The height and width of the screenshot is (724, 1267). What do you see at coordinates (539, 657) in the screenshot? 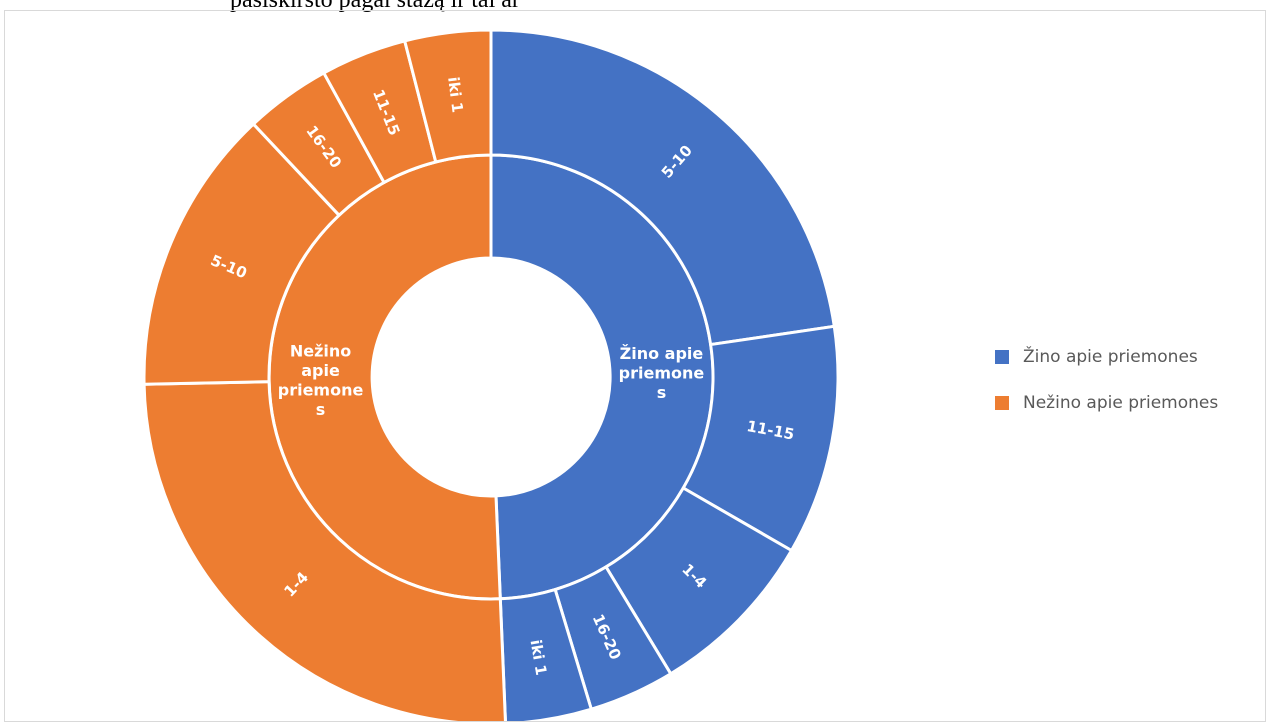
I see `outer-label-zino-apie-priemones-iki-1: iki 1` at bounding box center [539, 657].